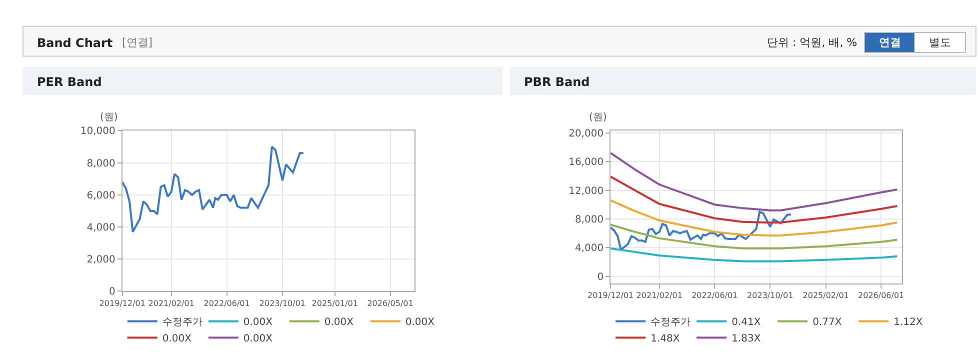 The height and width of the screenshot is (364, 978). I want to click on legend-label: 1.12X, so click(908, 322).